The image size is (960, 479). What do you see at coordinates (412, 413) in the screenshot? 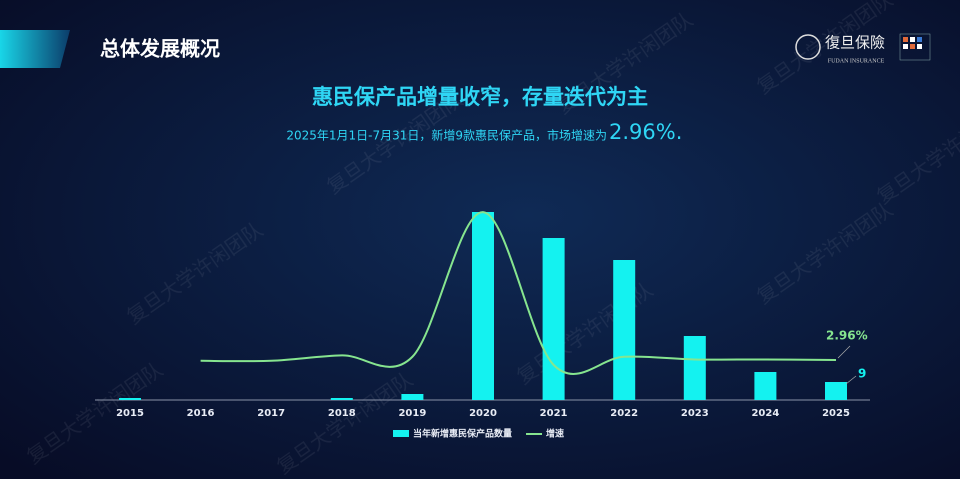
I see `x-tick-label: 2019` at bounding box center [412, 413].